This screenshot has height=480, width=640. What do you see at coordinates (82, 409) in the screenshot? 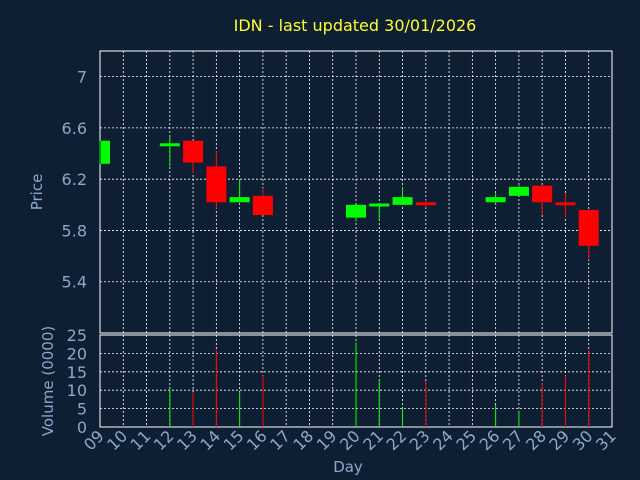
I see `volume-tick-label: 5` at bounding box center [82, 409].